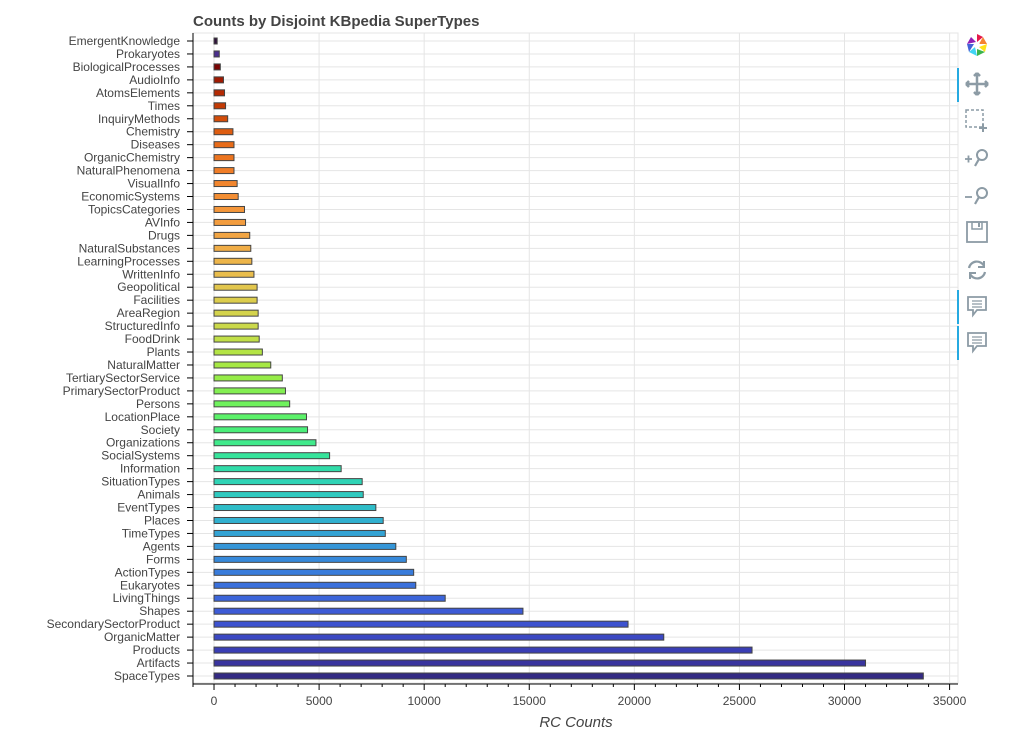 This screenshot has height=747, width=1015. What do you see at coordinates (424, 701) in the screenshot?
I see `x-tick-label: 10000` at bounding box center [424, 701].